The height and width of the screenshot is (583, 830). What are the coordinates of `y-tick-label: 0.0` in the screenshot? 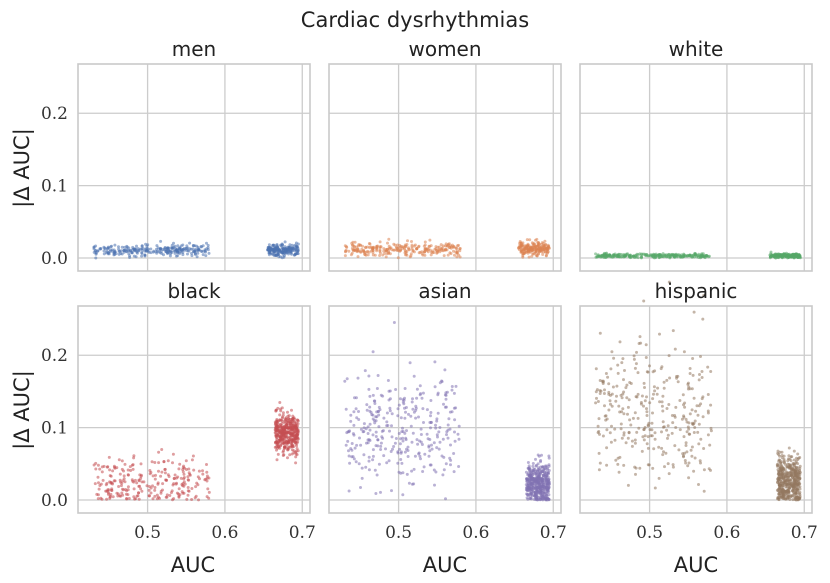 It's located at (54, 501).